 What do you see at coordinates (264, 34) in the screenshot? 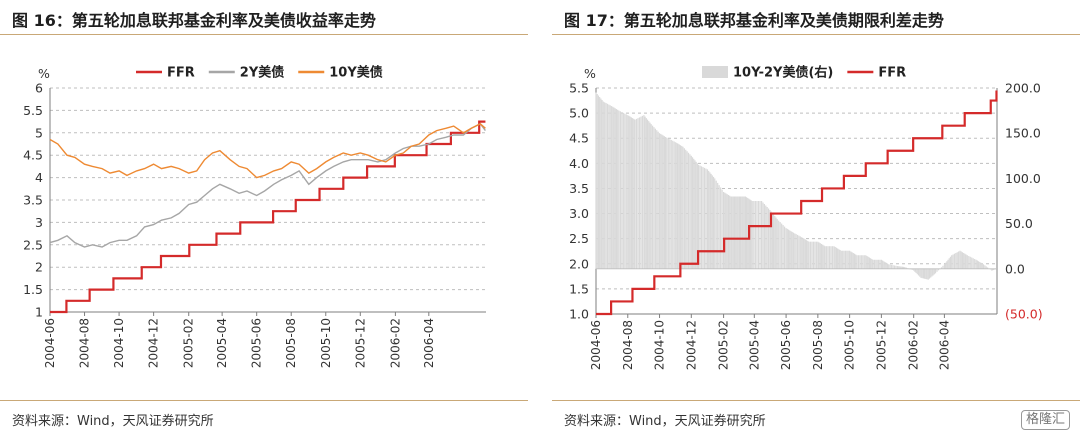
I see `figure-16-top-rule` at bounding box center [264, 34].